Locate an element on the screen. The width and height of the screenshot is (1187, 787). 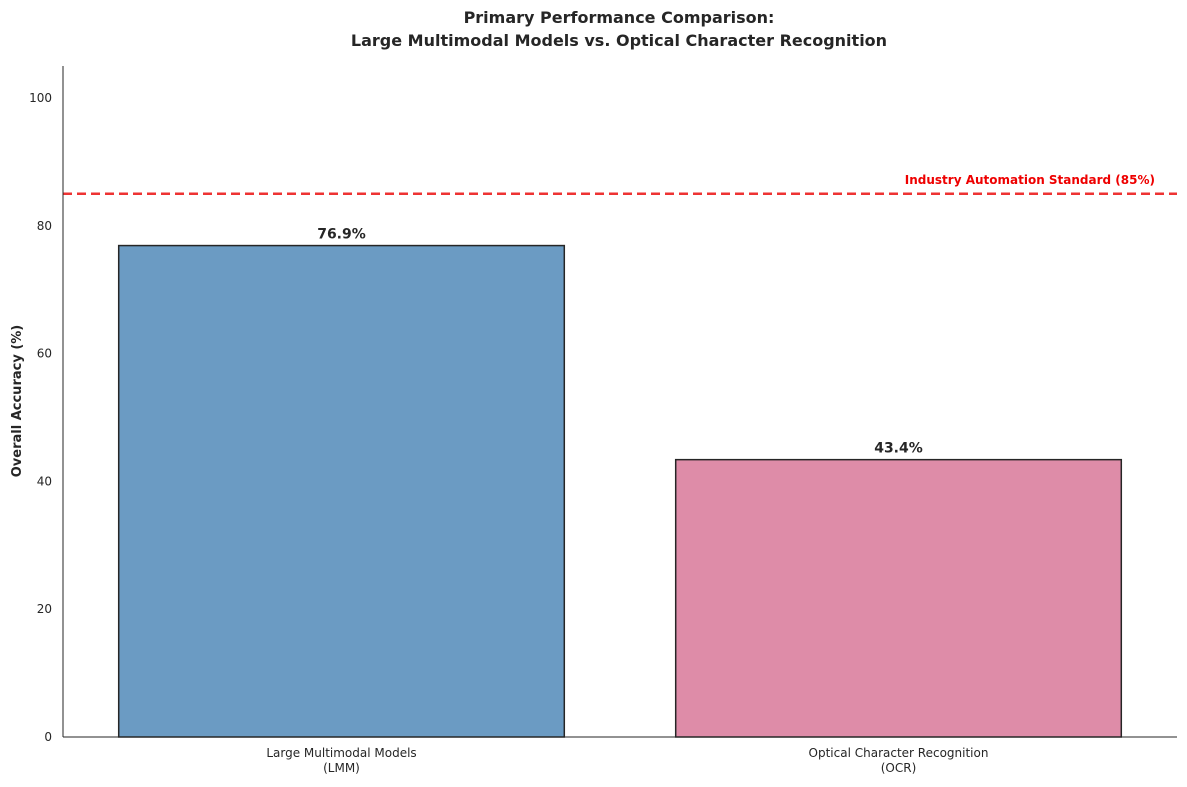
x-tick-label: (LMM) is located at coordinates (341, 768).